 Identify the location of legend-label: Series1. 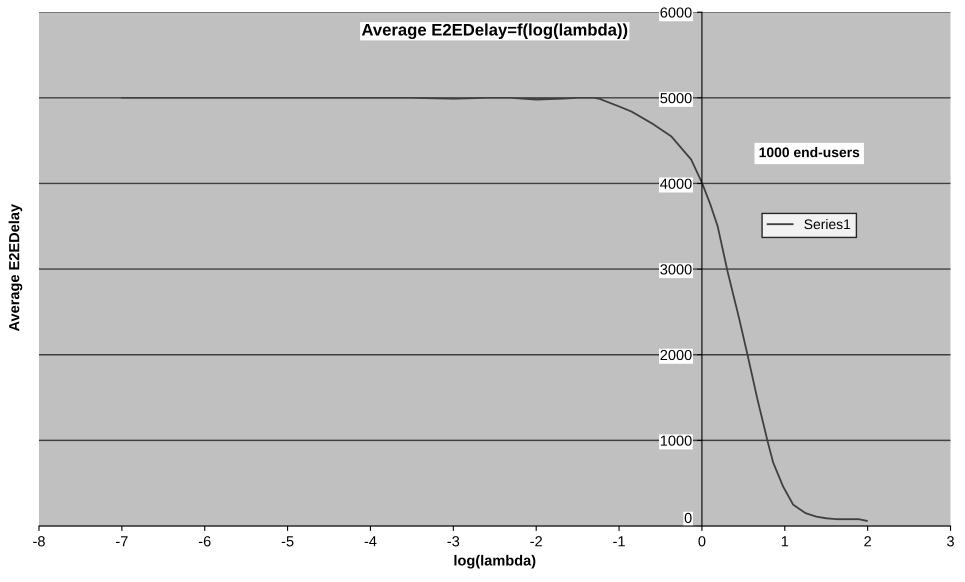
(827, 224).